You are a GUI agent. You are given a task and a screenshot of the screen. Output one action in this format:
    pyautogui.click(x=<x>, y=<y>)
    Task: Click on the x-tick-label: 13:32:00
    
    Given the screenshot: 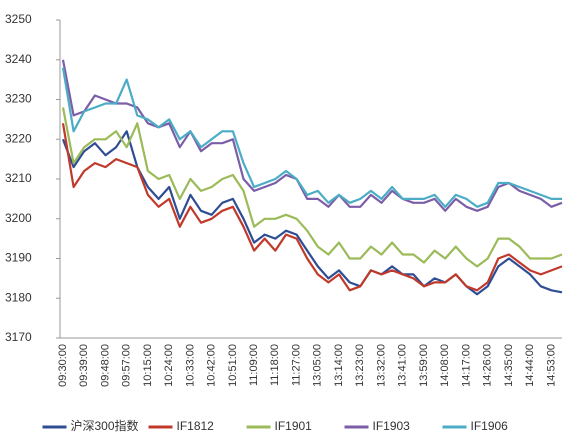 What is the action you would take?
    pyautogui.click(x=381, y=365)
    